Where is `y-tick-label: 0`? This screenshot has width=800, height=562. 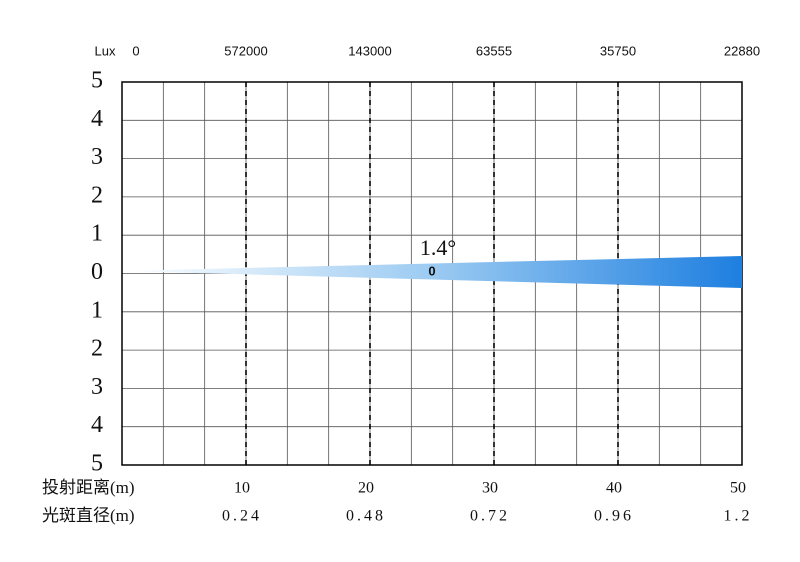 y-tick-label: 0 is located at coordinates (97, 272).